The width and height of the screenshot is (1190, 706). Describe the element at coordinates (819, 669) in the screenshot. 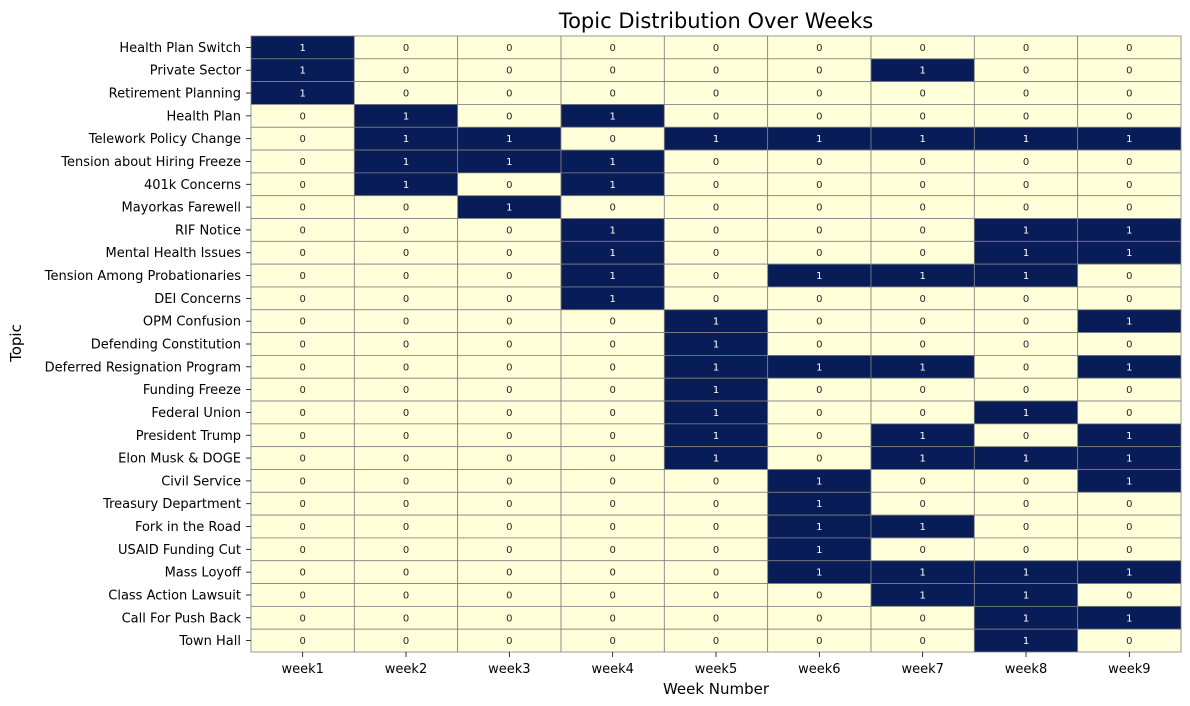

I see `x-tick-label: week6` at that location.